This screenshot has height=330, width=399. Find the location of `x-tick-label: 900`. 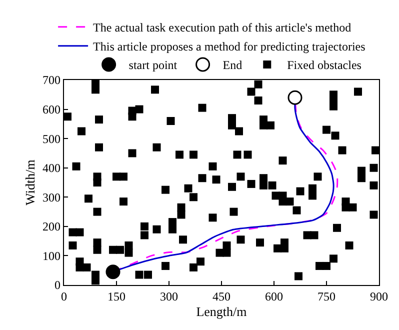

x-tick-label: 900 is located at coordinates (379, 297).